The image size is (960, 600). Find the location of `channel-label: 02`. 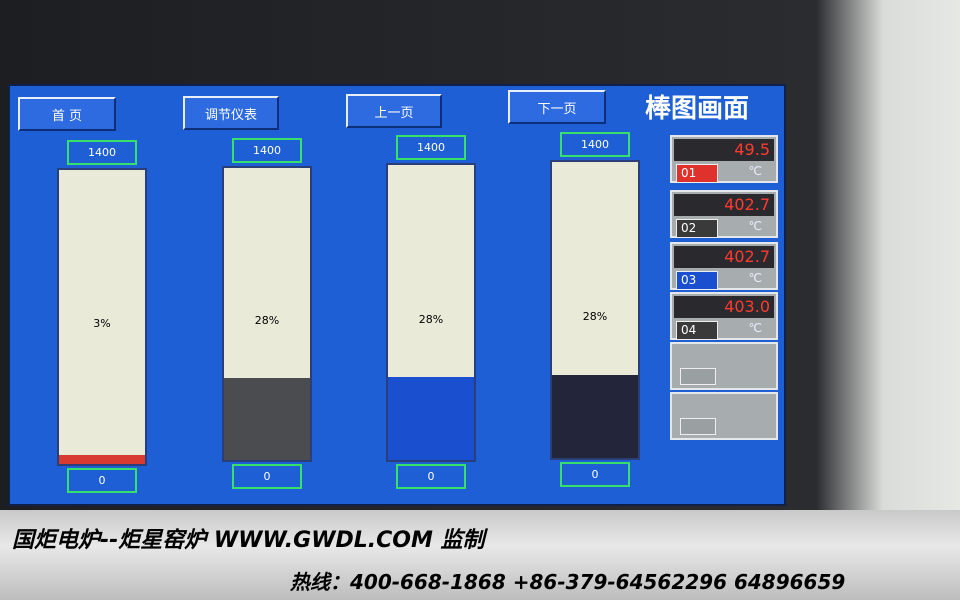

channel-label: 02 is located at coordinates (697, 228).